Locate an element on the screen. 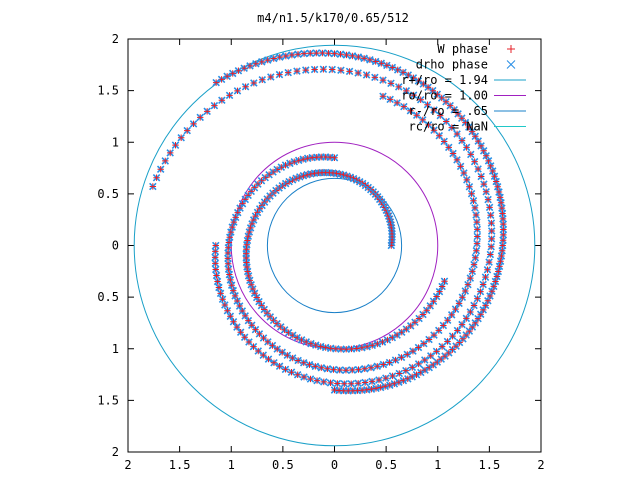  legend-label: drho phase is located at coordinates (452, 65).